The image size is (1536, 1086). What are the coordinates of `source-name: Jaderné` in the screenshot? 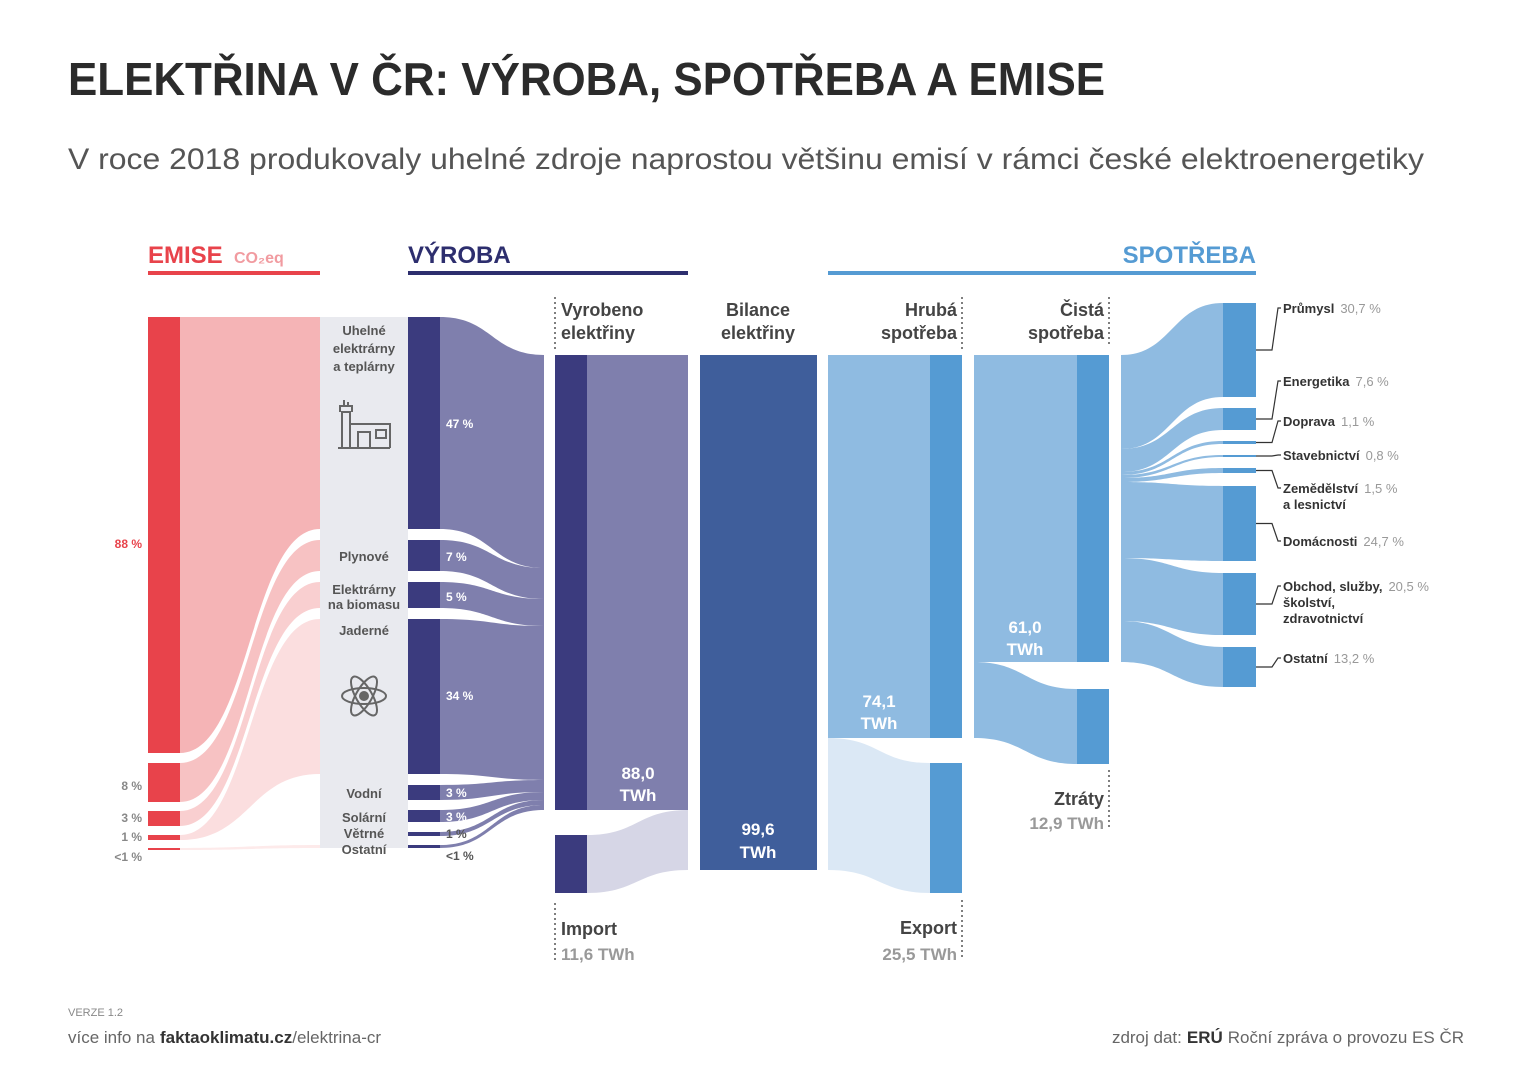 It's located at (364, 630).